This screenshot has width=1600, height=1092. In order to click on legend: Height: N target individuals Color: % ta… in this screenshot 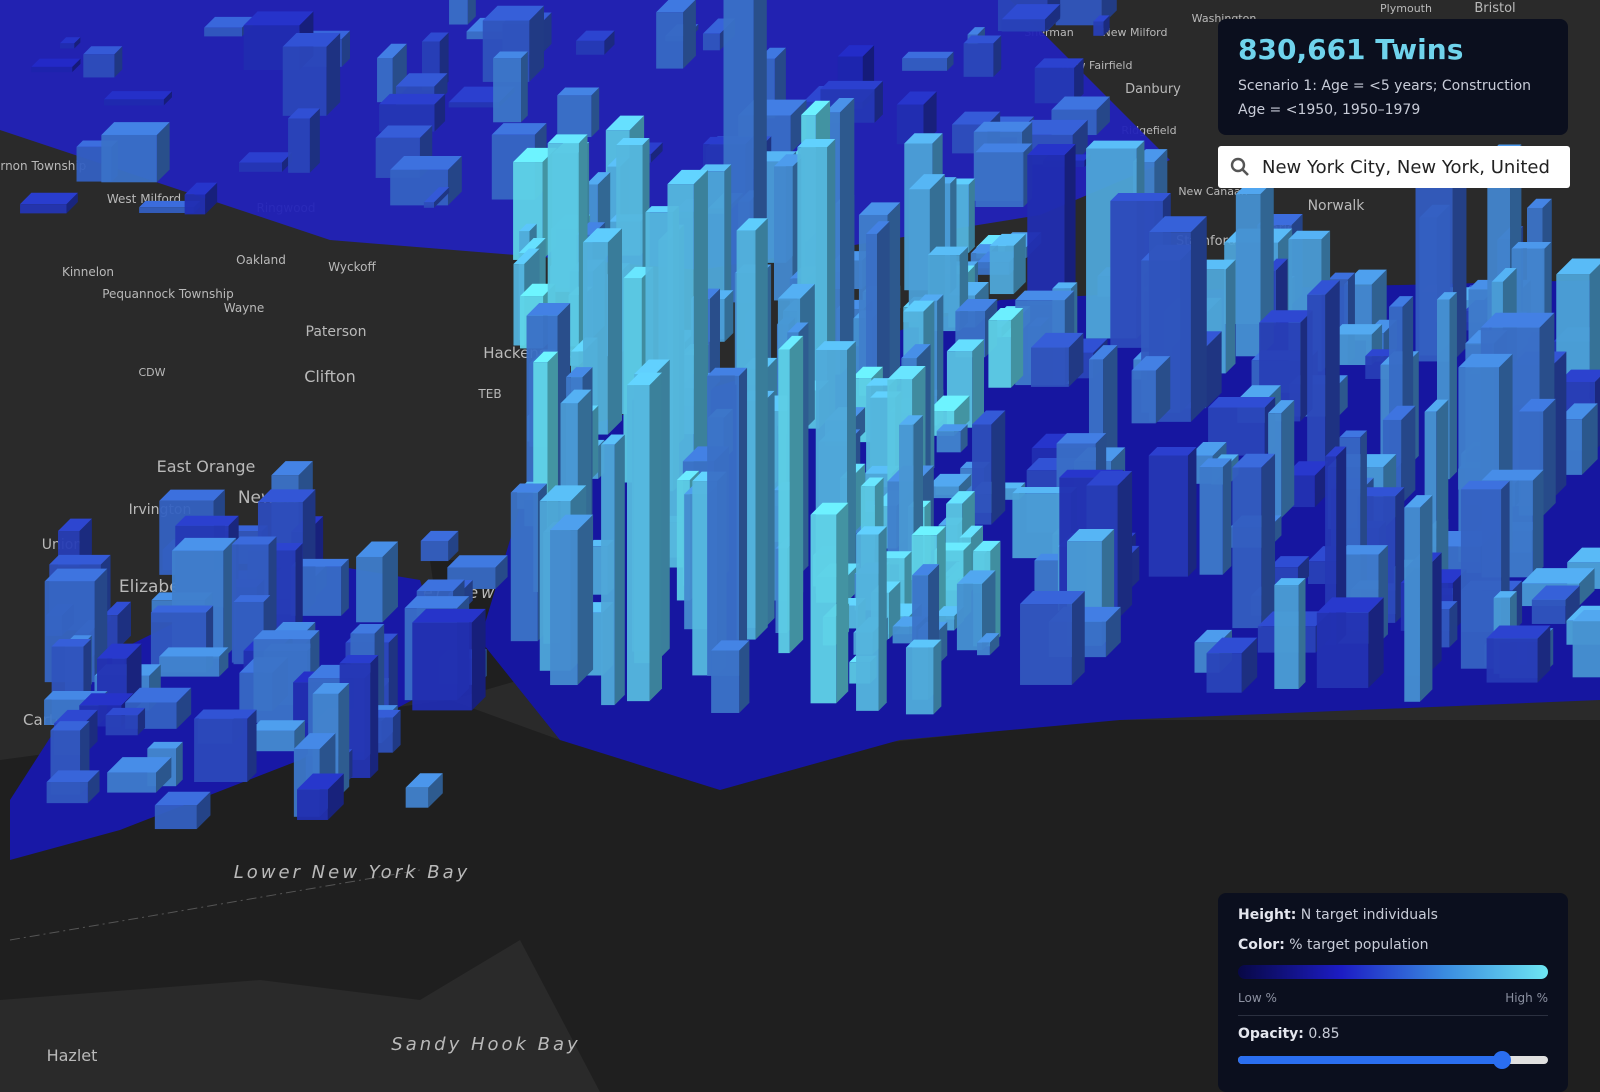, I will do `click(1393, 992)`.